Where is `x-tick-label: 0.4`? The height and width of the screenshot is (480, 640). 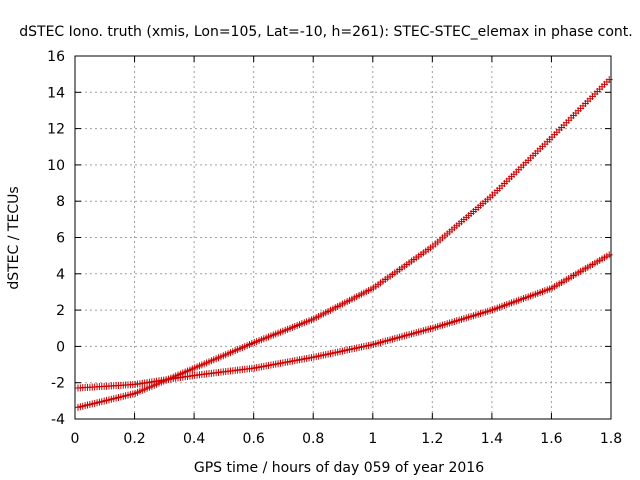
x-tick-label: 0.4 is located at coordinates (194, 439).